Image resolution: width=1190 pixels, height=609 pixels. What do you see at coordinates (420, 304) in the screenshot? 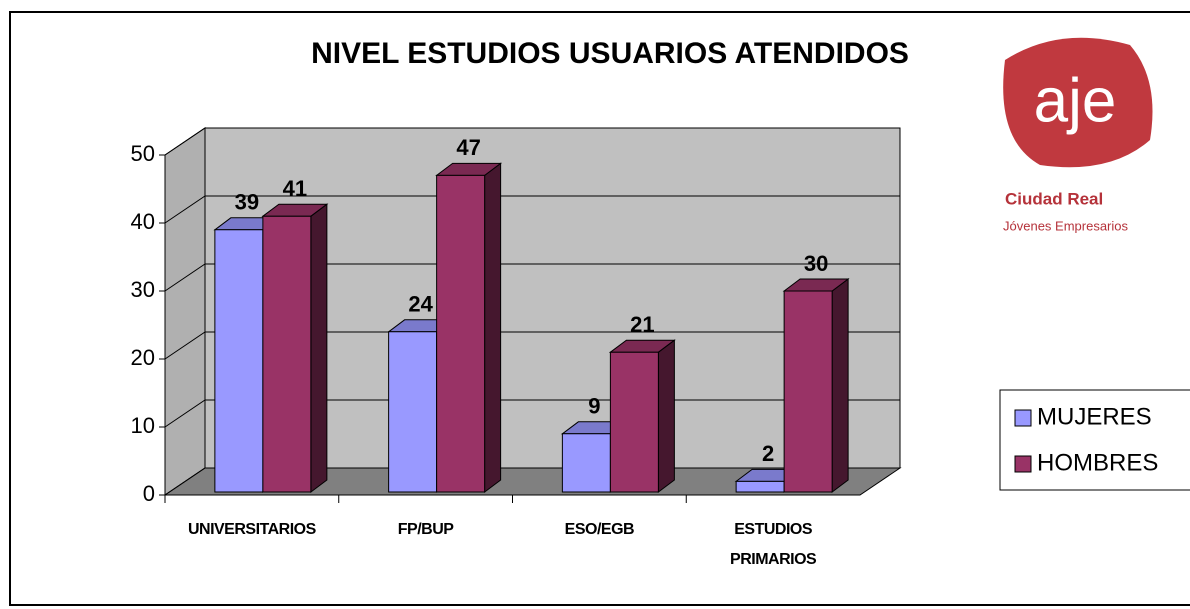
I see `data-label: 24` at bounding box center [420, 304].